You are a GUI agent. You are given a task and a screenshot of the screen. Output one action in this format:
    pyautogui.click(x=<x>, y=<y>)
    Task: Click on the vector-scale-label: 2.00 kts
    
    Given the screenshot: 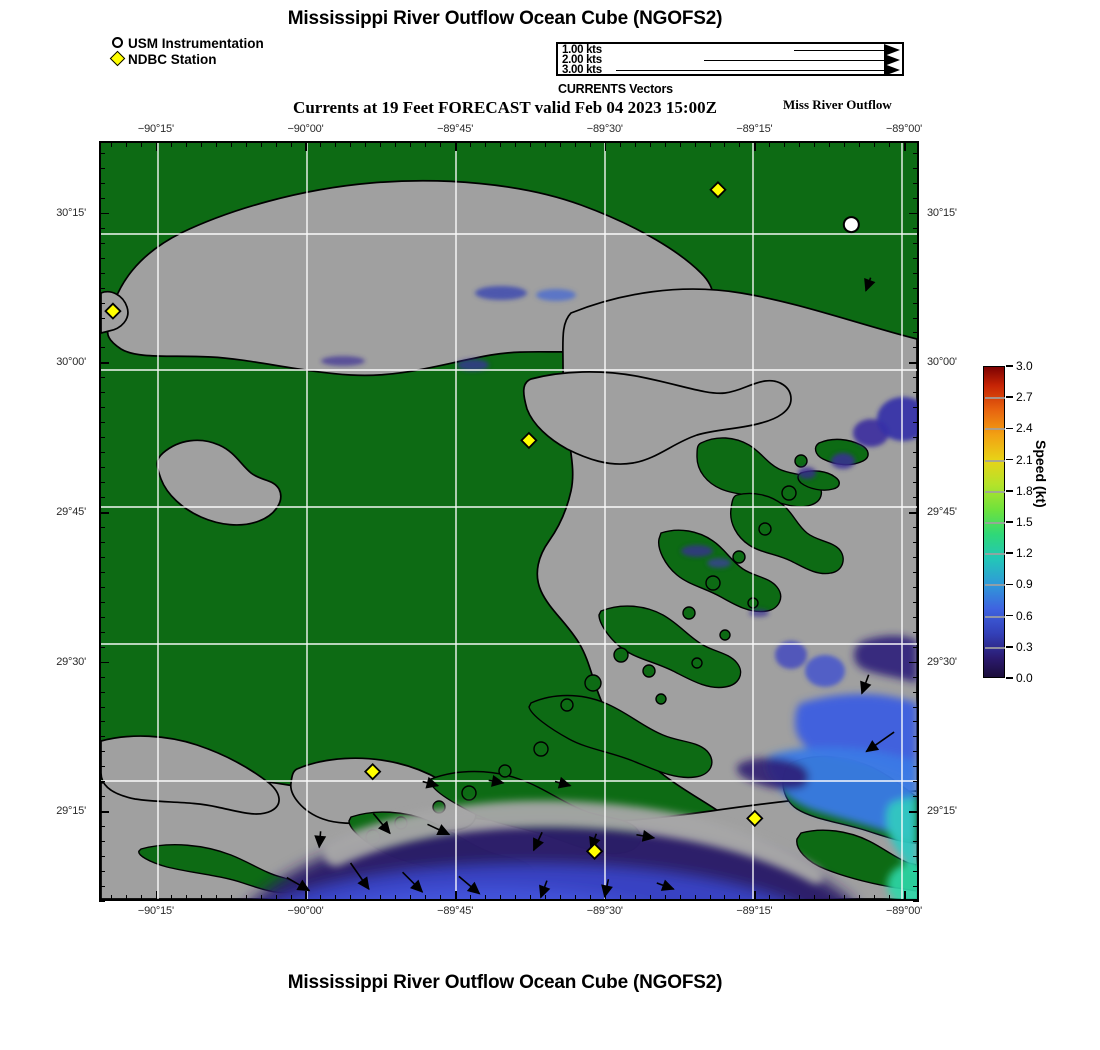 What is the action you would take?
    pyautogui.click(x=582, y=60)
    